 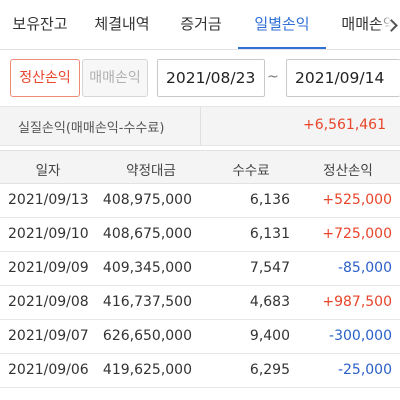 I want to click on summary-value: +6,561,461, so click(x=344, y=125).